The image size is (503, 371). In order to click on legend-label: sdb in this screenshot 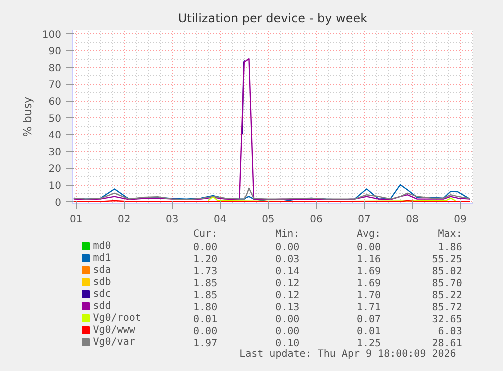, I will do `click(102, 282)`.